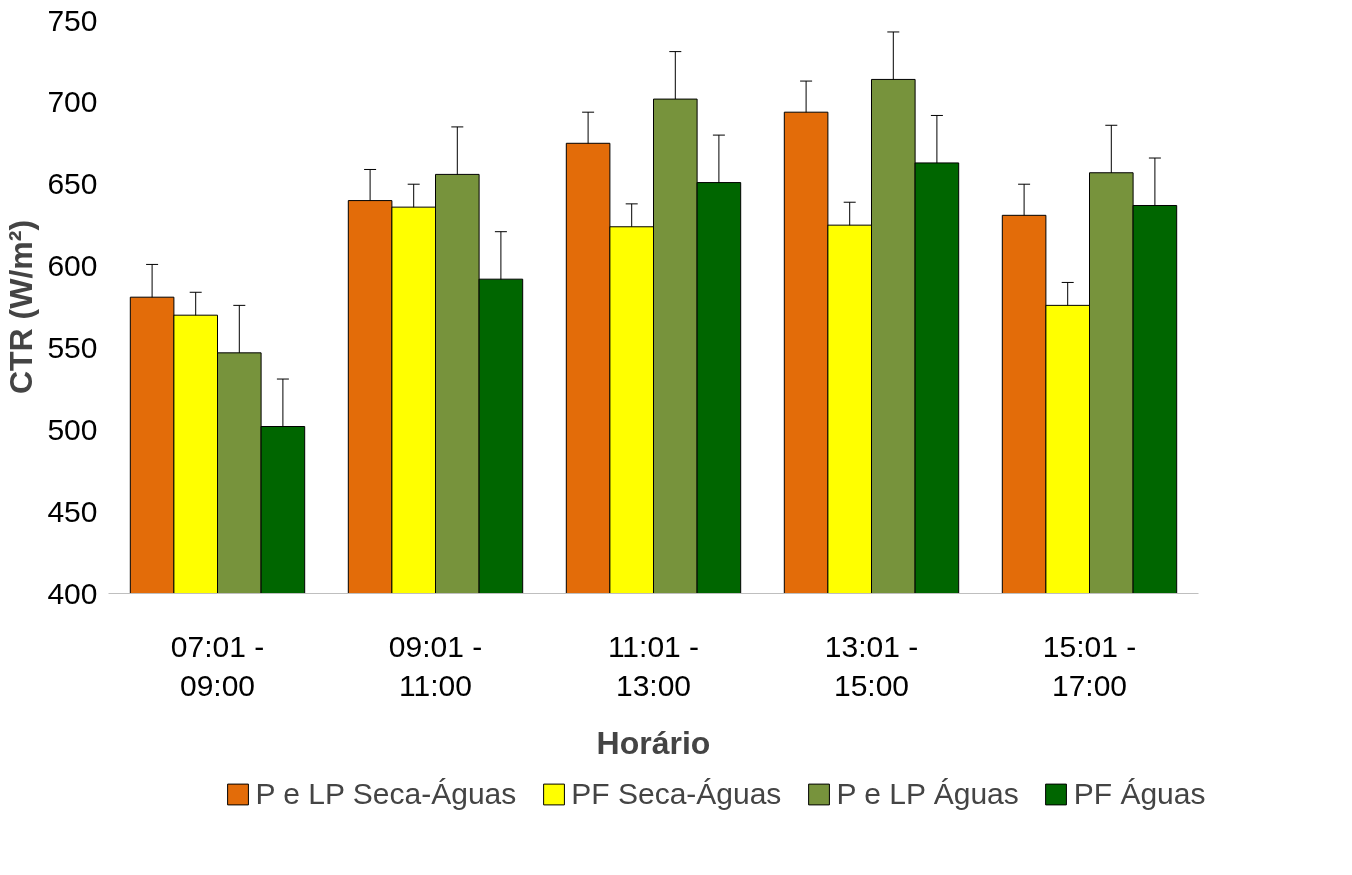 Image resolution: width=1352 pixels, height=875 pixels. I want to click on y-tick-label: 550, so click(72, 347).